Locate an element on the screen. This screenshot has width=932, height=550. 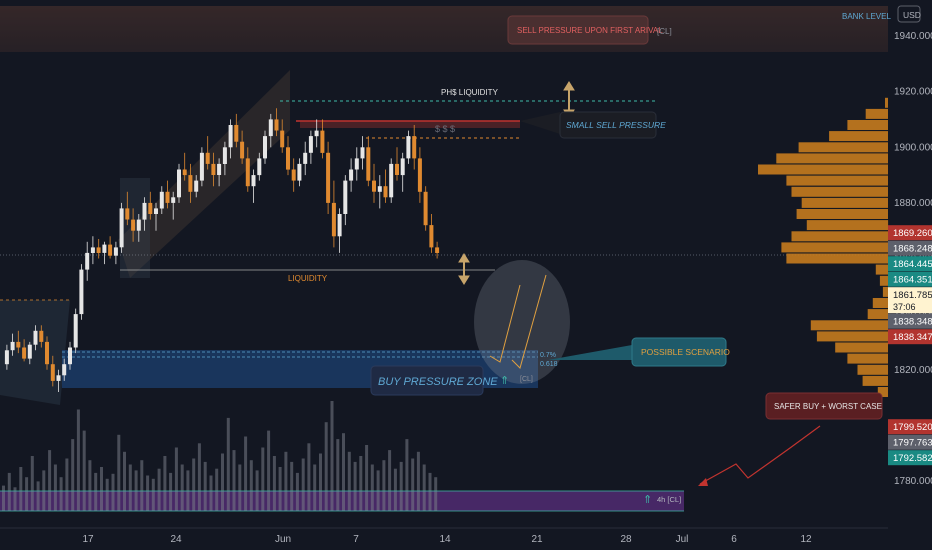
currency-label: USD is located at coordinates (912, 15).